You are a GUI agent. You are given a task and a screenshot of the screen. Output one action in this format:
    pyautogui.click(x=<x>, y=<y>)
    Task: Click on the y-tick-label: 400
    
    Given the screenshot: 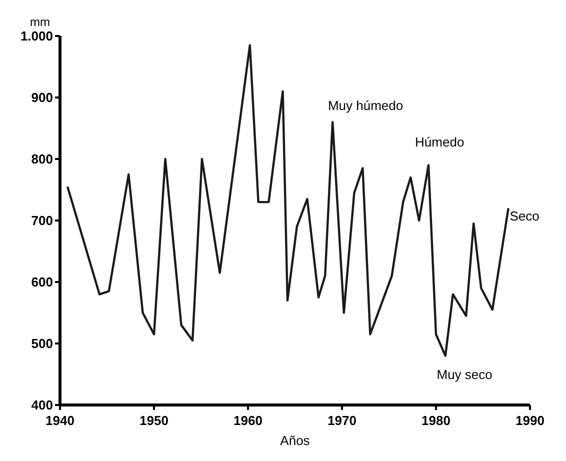 What is the action you would take?
    pyautogui.click(x=42, y=405)
    